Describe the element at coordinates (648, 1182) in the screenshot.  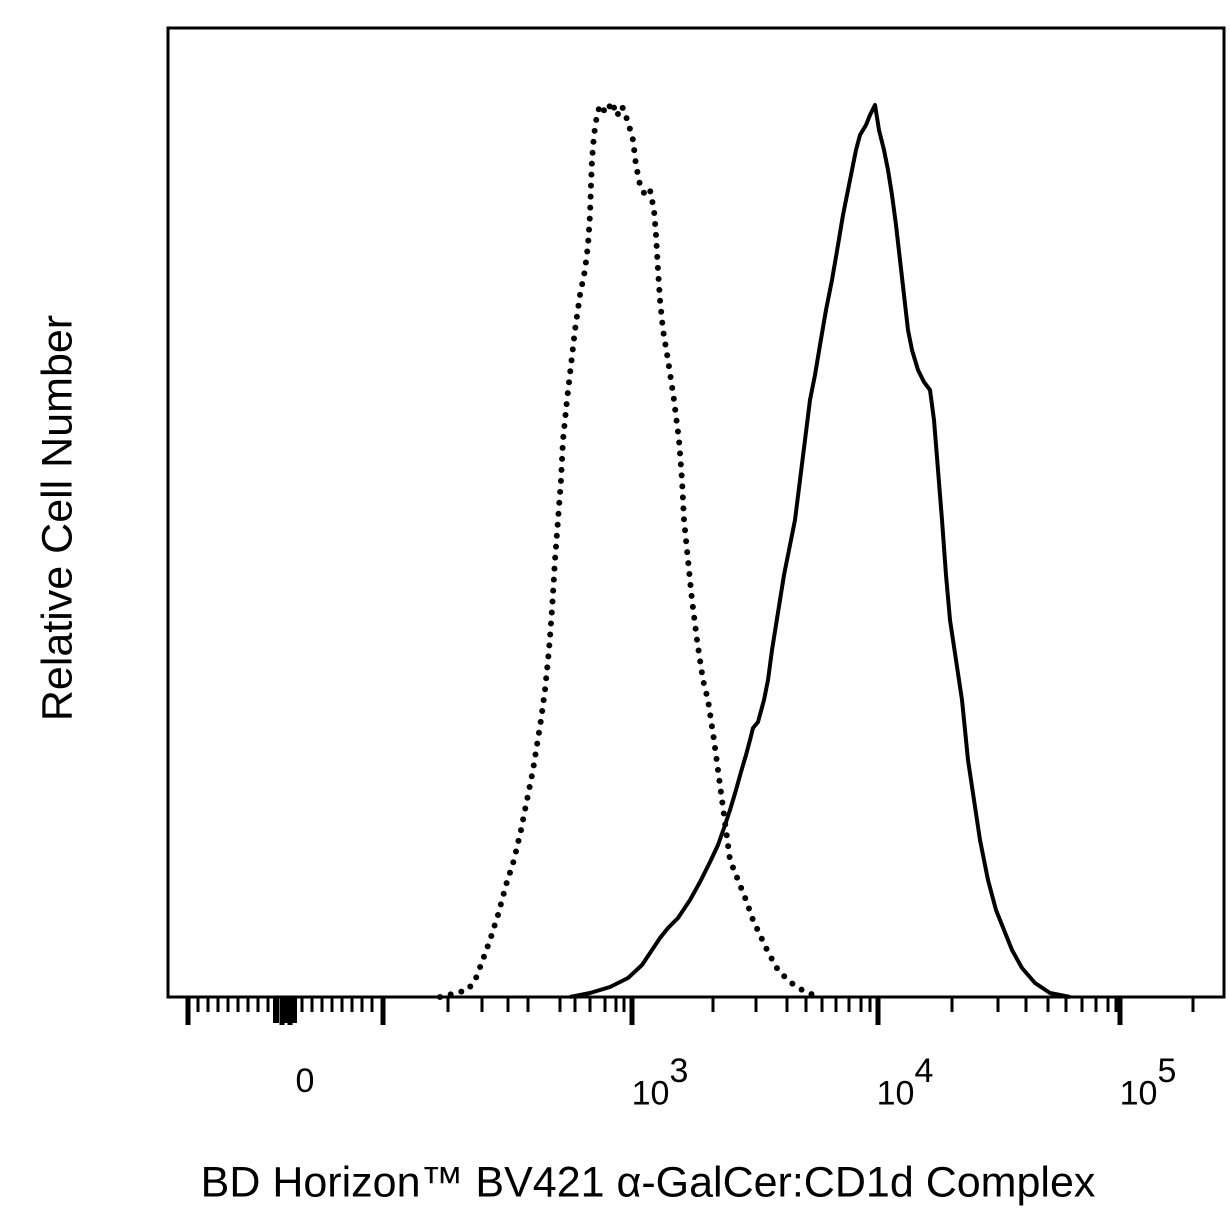
I see `x-axis-label: BD Horizon™ BV421 α-GalCer:CD1d Complex` at that location.